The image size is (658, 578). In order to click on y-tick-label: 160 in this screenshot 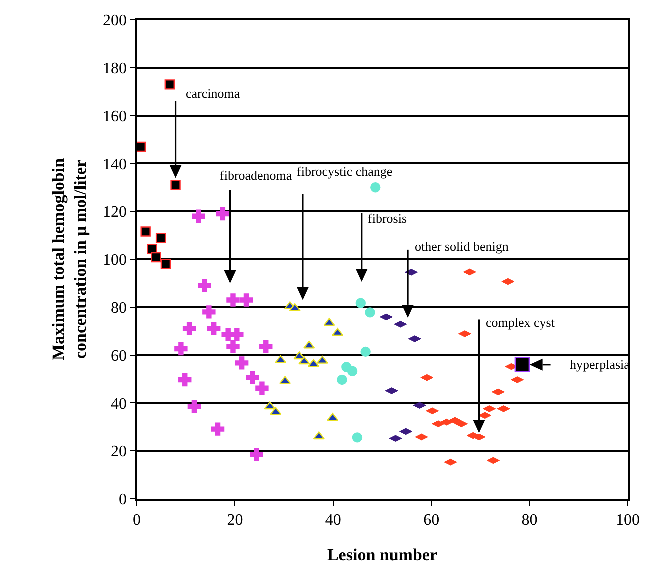, I will do `click(115, 117)`.